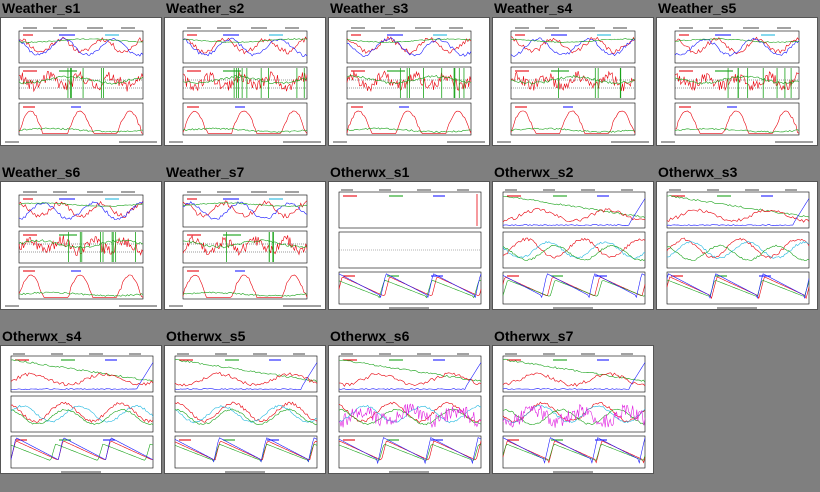 This screenshot has width=820, height=492. I want to click on thumbnail-title: Weather_s6, so click(41, 172).